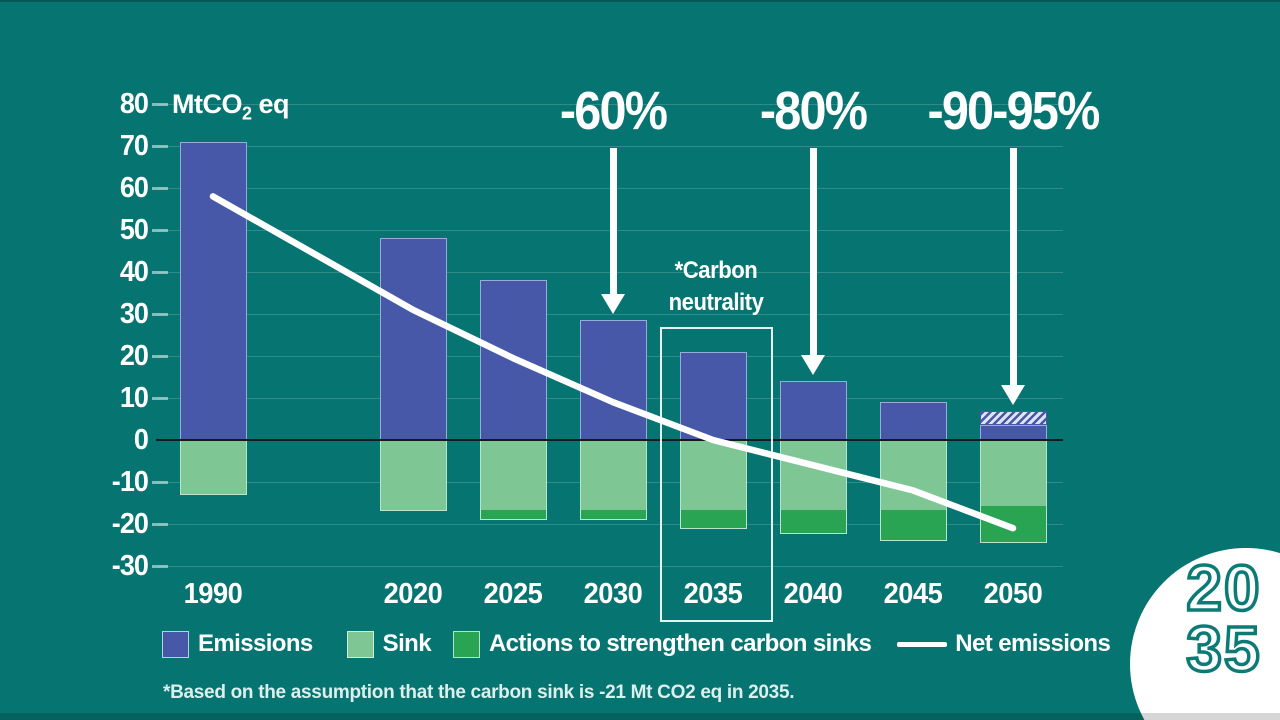  Describe the element at coordinates (134, 188) in the screenshot. I see `y-tick-60: 60` at that location.